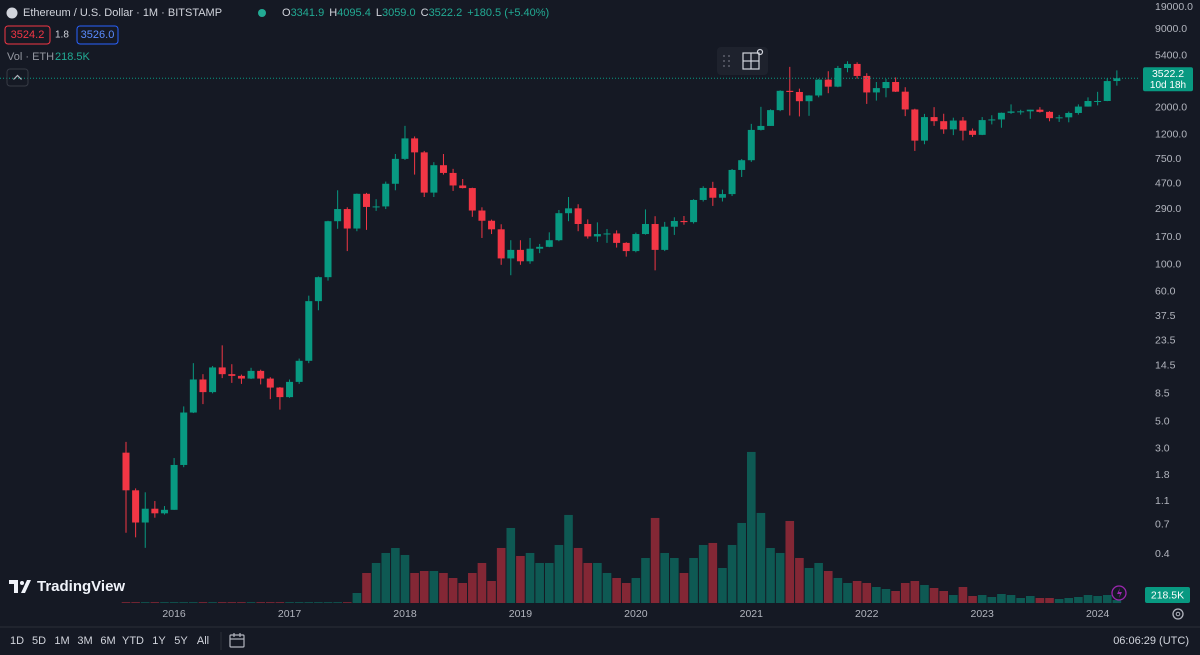 This screenshot has width=1200, height=655. What do you see at coordinates (399, 13) in the screenshot?
I see `legend-value: 3059.0` at bounding box center [399, 13].